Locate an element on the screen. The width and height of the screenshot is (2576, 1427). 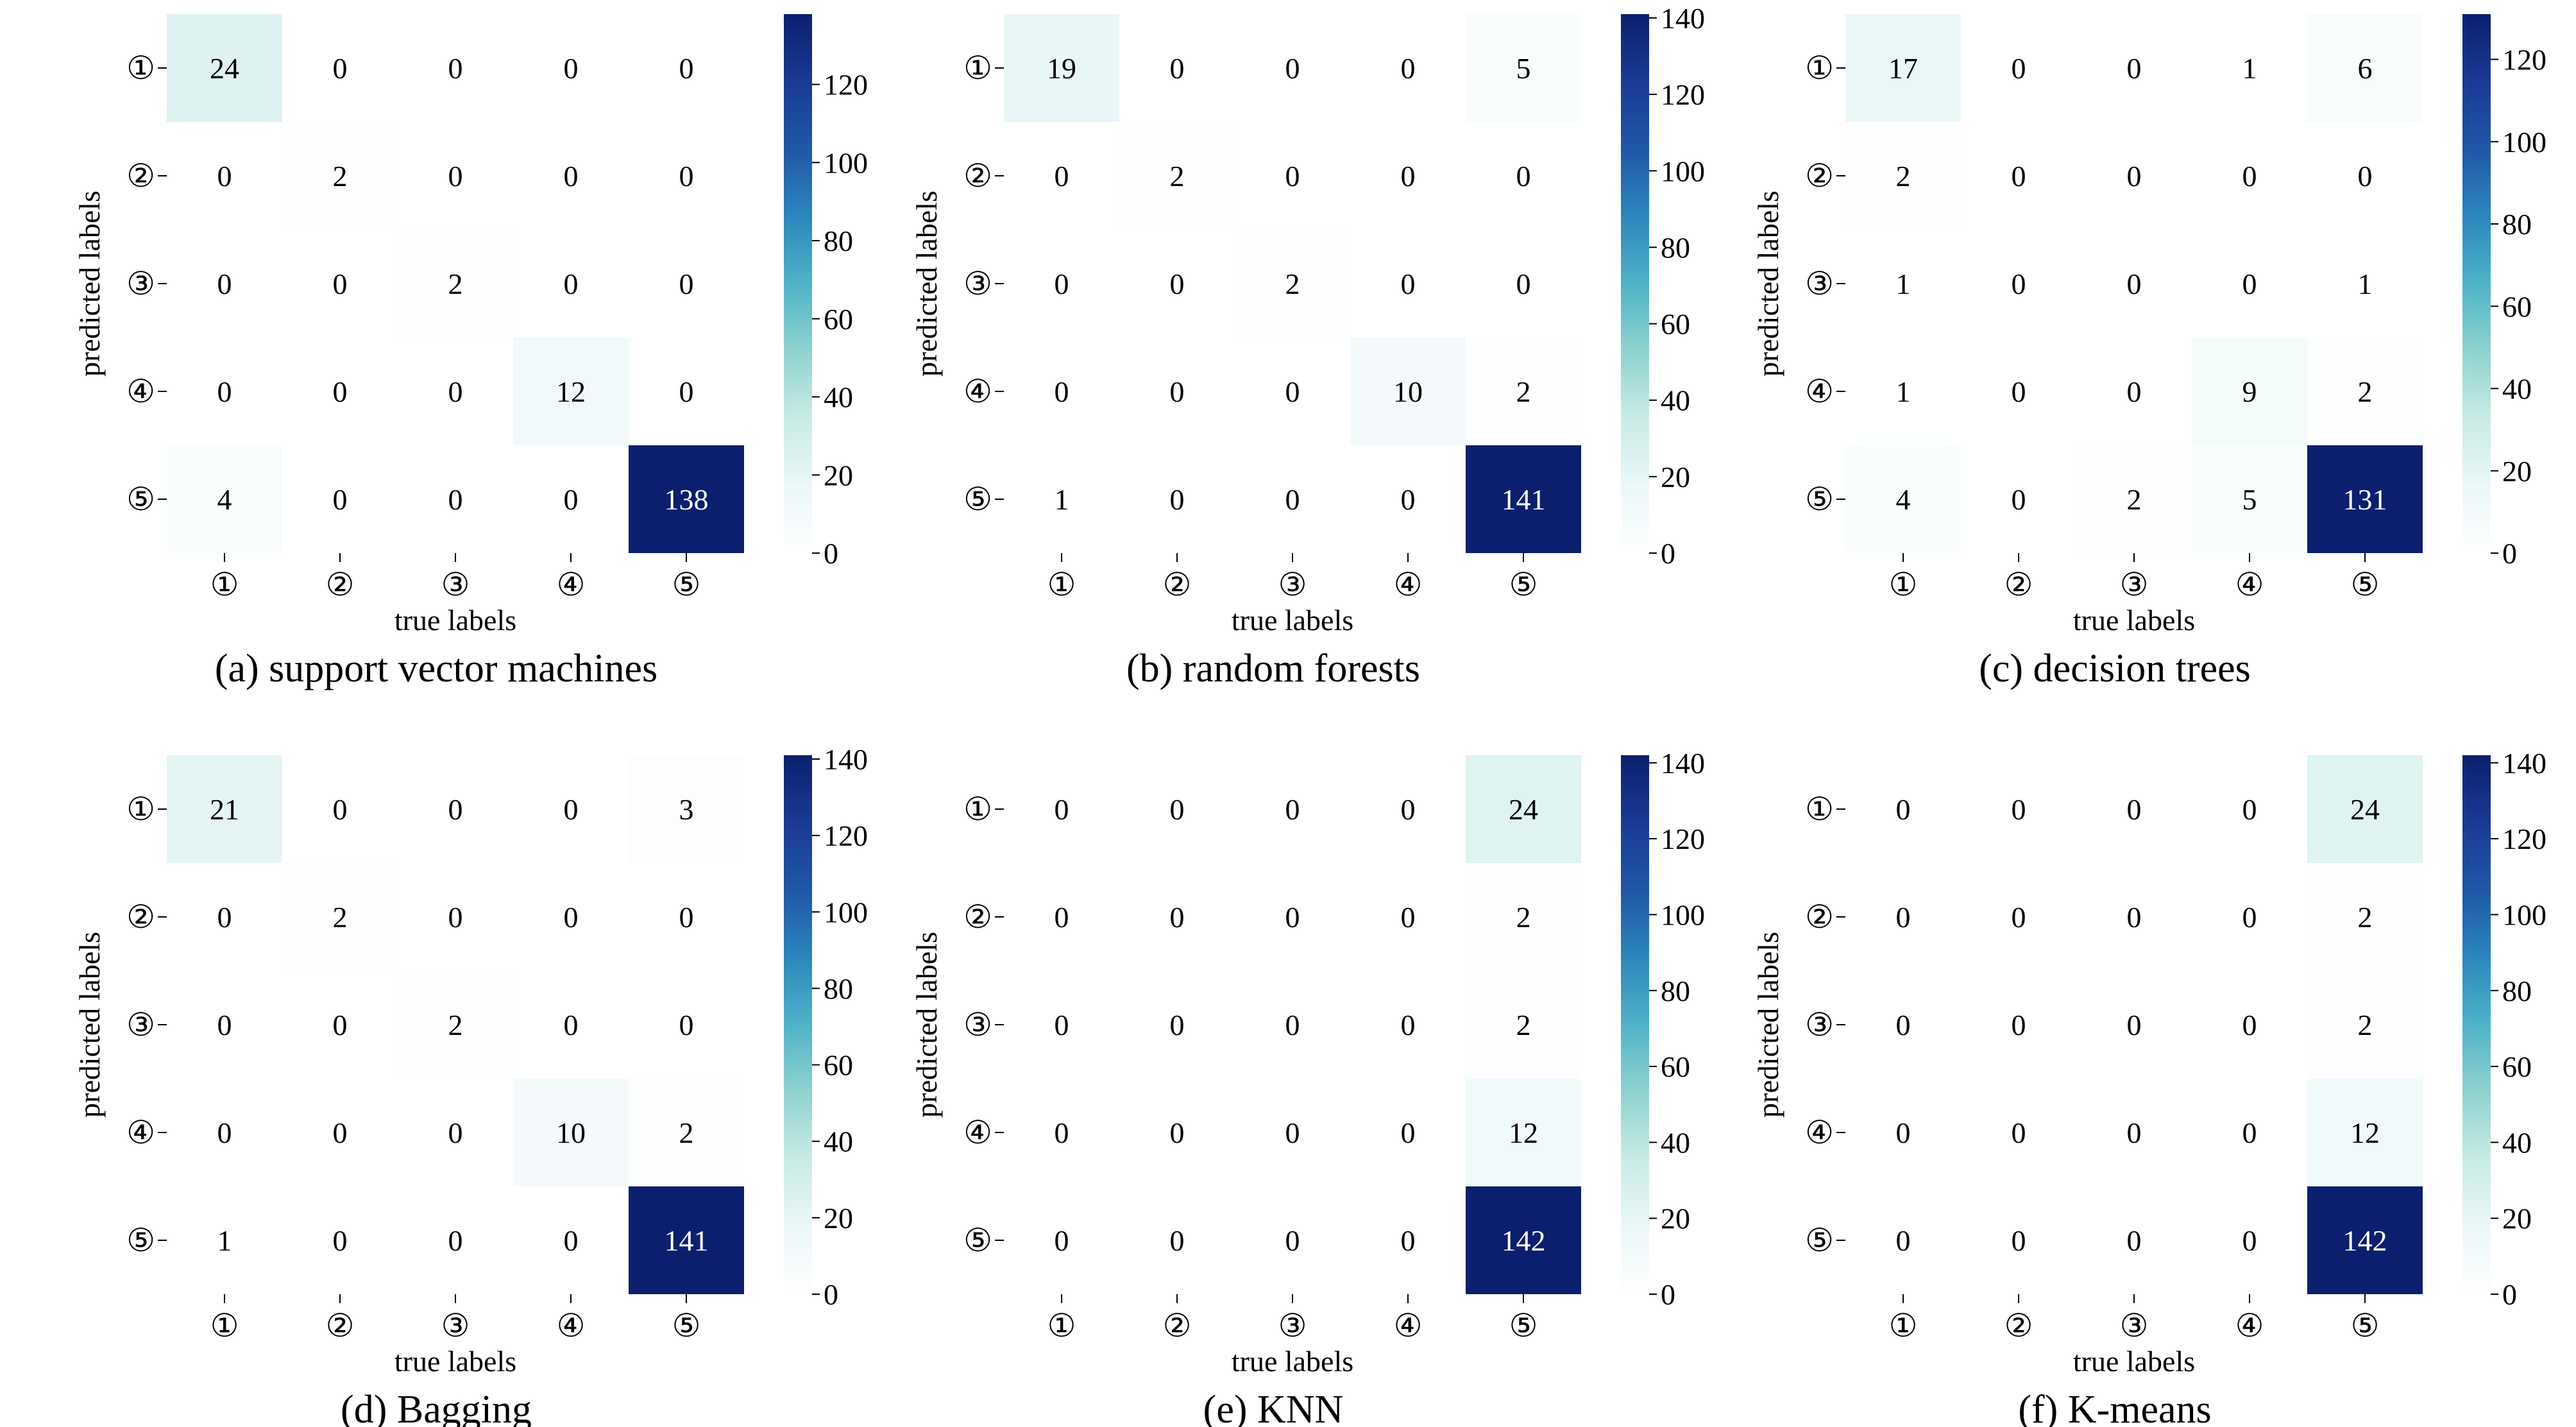
cell-value-label: 5 is located at coordinates (1523, 68).